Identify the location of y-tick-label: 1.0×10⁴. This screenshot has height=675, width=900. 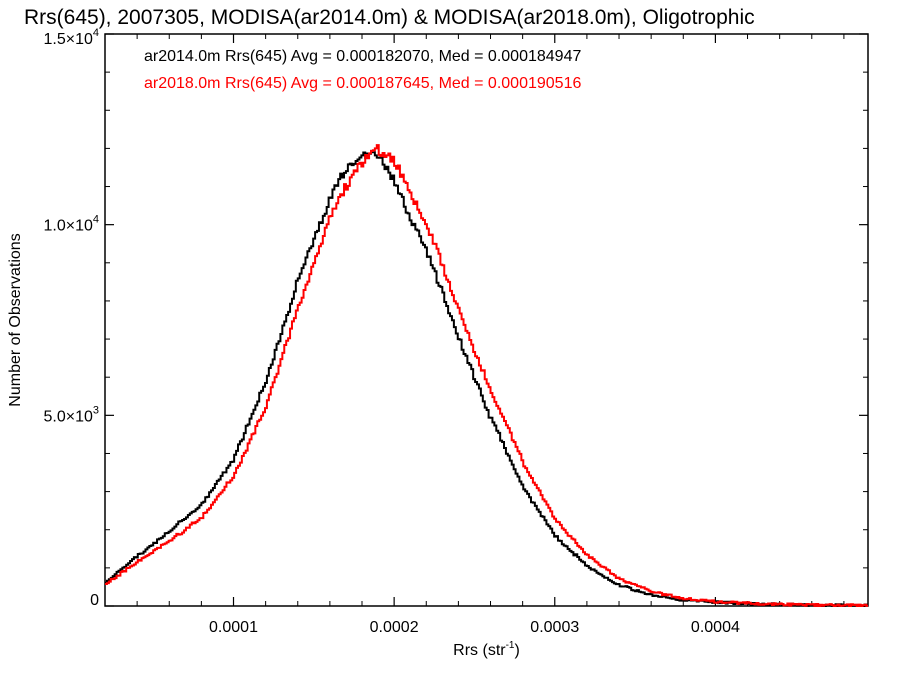
(71, 224).